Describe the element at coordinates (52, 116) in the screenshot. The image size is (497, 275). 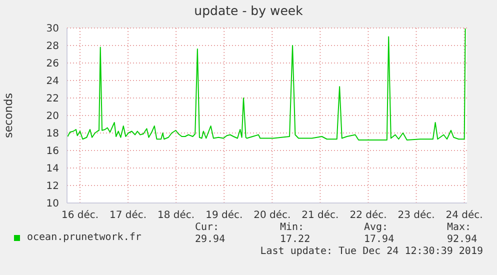
I see `y-tick-label: 20` at that location.